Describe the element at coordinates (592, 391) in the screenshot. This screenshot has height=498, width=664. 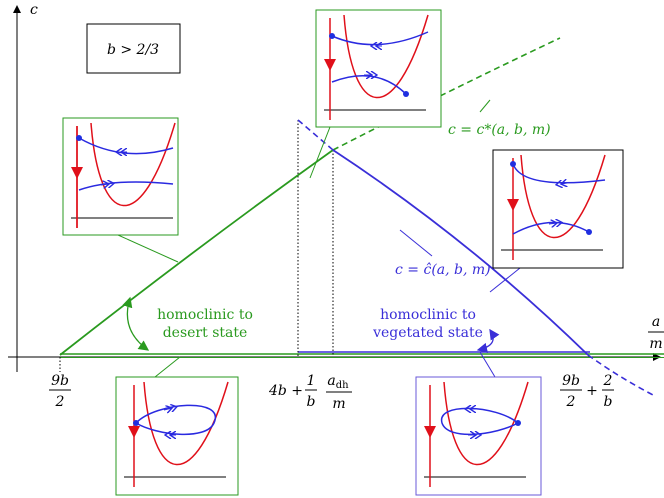
I see `tick-joiner: +` at that location.